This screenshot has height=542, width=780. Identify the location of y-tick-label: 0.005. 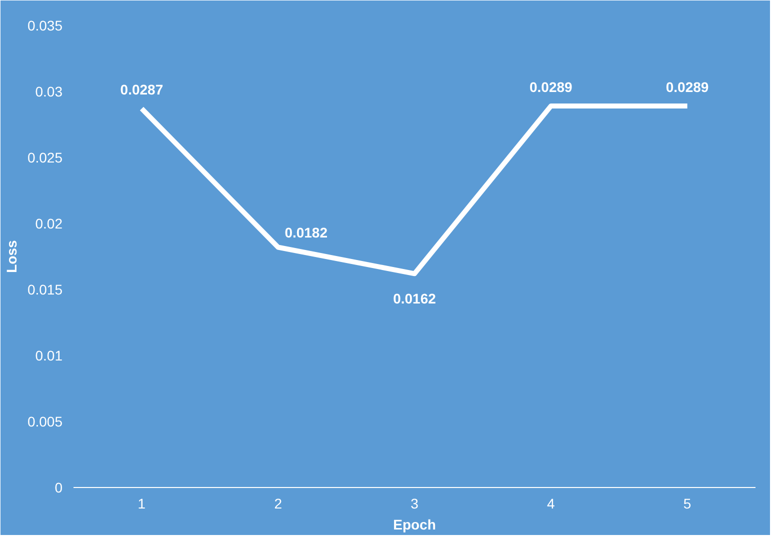
(45, 422).